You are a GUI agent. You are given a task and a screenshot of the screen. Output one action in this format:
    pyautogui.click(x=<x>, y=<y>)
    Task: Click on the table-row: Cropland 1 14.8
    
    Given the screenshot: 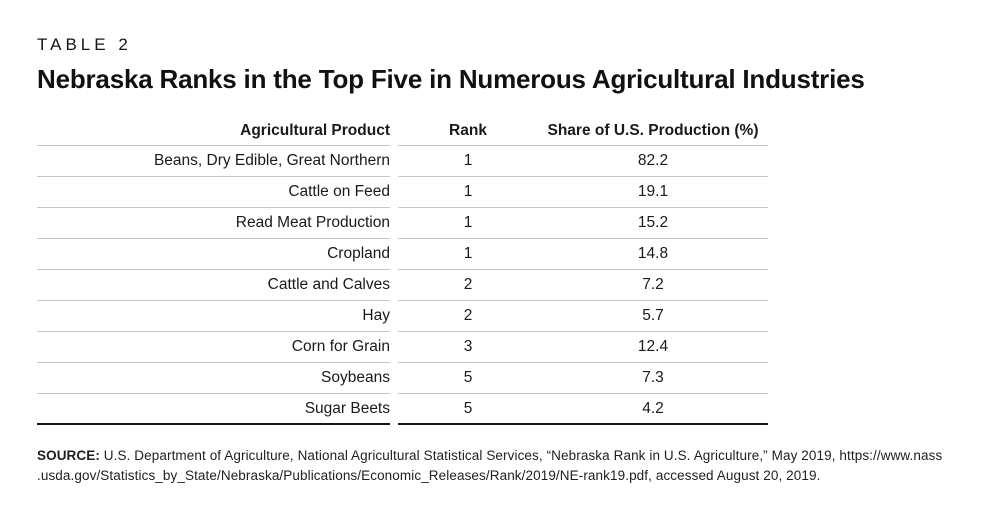 What is the action you would take?
    pyautogui.click(x=402, y=254)
    